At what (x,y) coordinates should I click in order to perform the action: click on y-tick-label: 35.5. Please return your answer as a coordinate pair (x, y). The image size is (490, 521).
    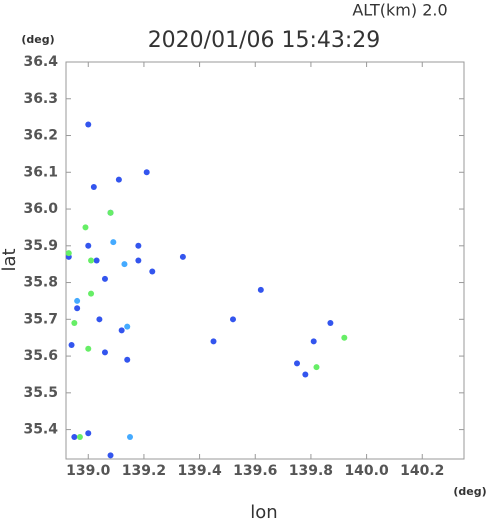
    Looking at the image, I should click on (40, 393).